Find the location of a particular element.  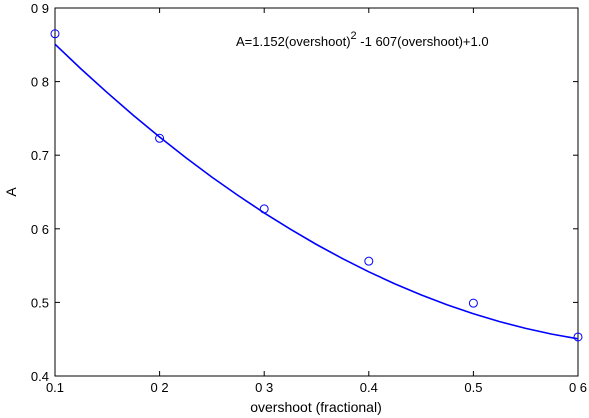

x-tick-label: 0.4 is located at coordinates (369, 387).